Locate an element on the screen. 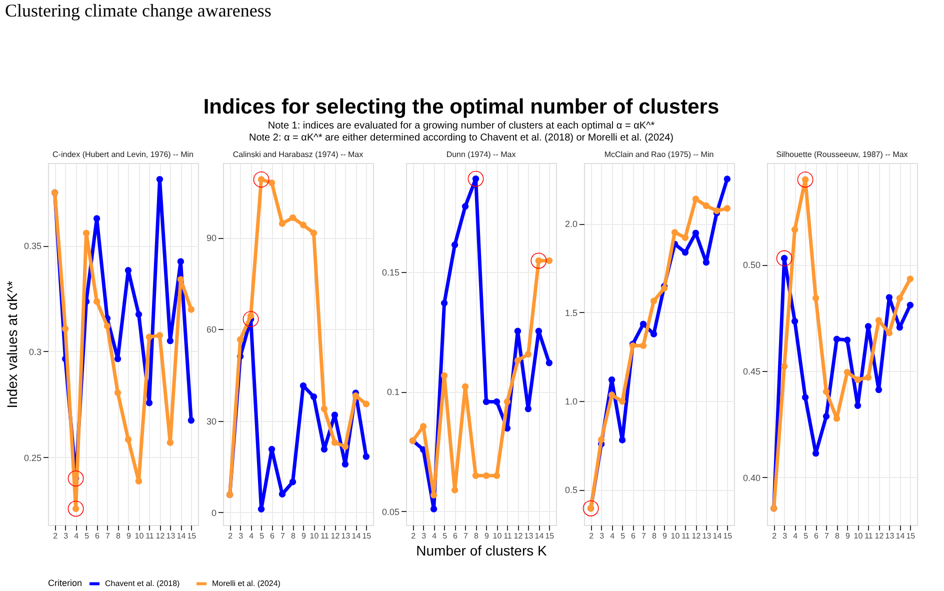 The image size is (944, 591). x-tick-label: 2 is located at coordinates (55, 536).